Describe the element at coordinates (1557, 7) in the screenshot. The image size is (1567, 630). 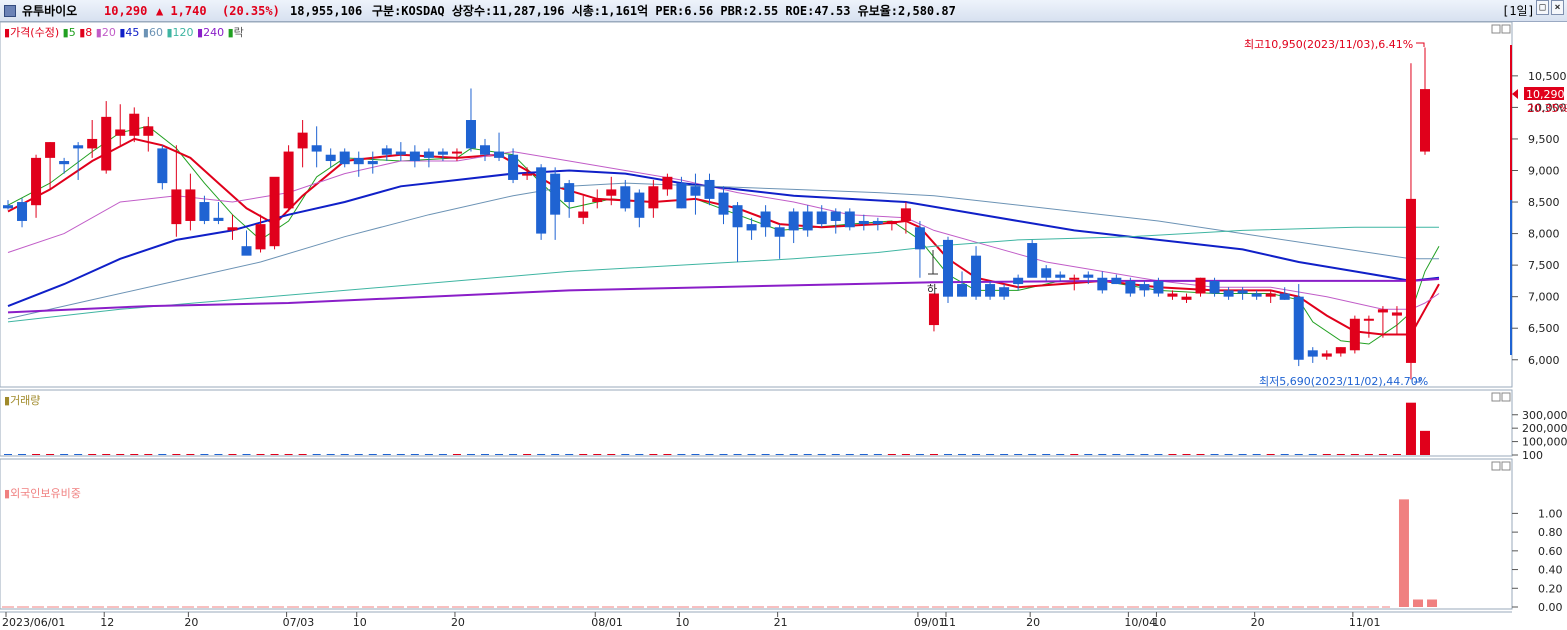
I see `close-button: ×` at that location.